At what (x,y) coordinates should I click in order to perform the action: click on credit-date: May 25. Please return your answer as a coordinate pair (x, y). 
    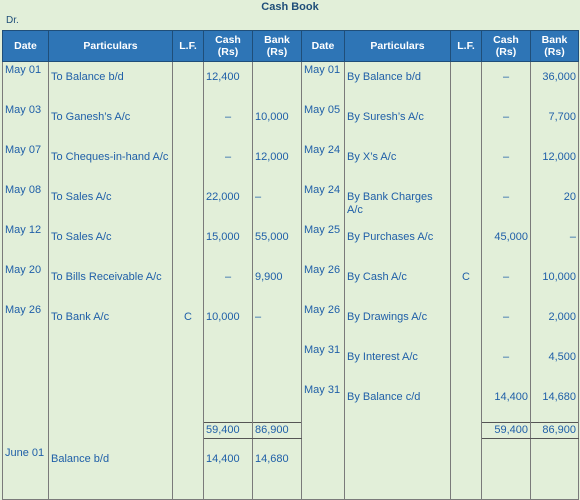
    Looking at the image, I should click on (323, 242).